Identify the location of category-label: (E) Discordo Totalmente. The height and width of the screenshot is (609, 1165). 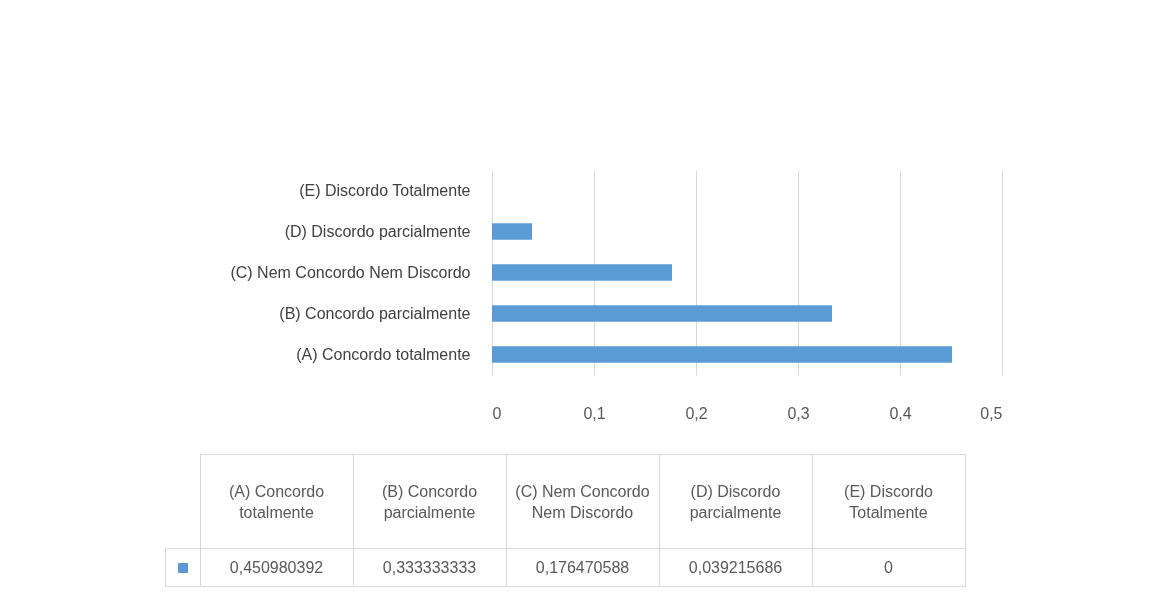
(888, 501).